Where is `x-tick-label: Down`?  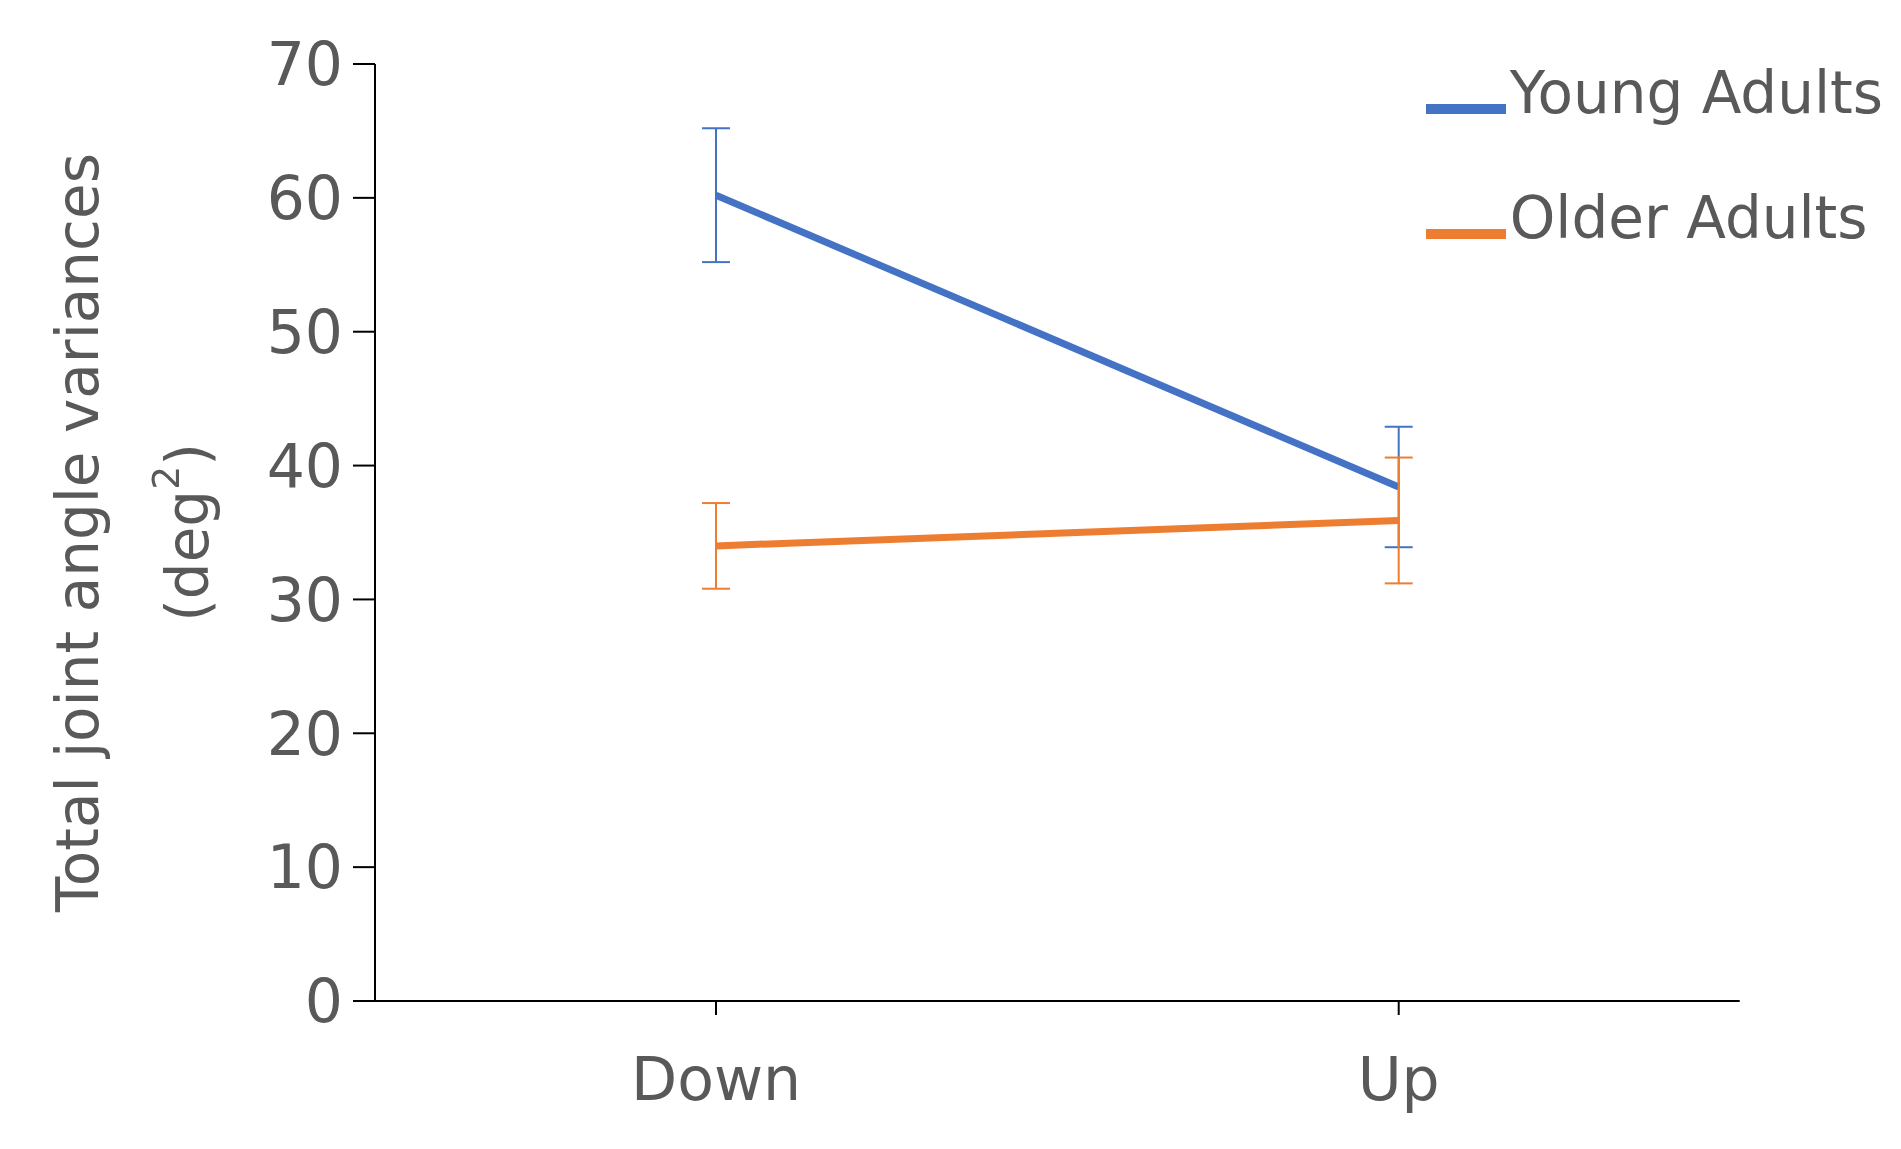 x-tick-label: Down is located at coordinates (716, 1078).